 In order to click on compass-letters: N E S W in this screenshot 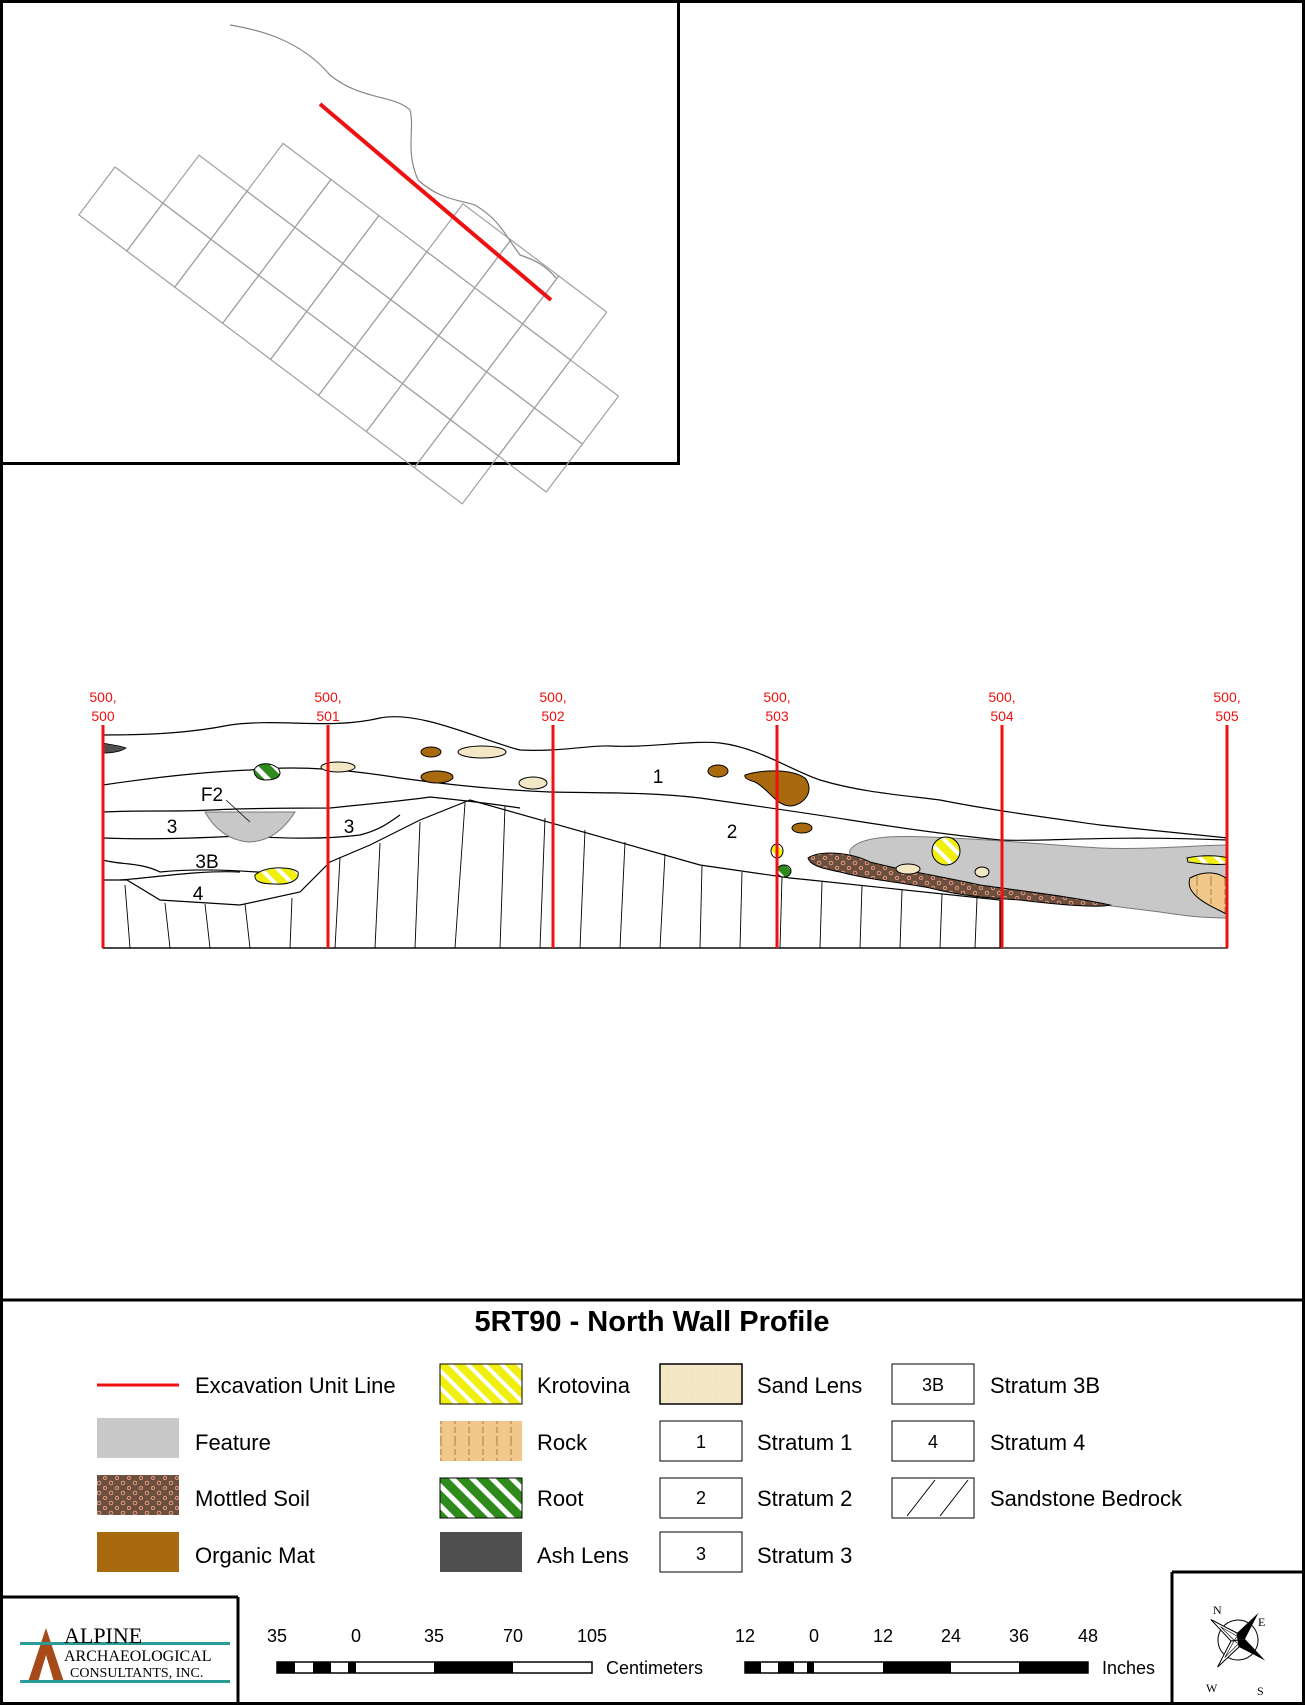, I will do `click(1235, 1650)`.